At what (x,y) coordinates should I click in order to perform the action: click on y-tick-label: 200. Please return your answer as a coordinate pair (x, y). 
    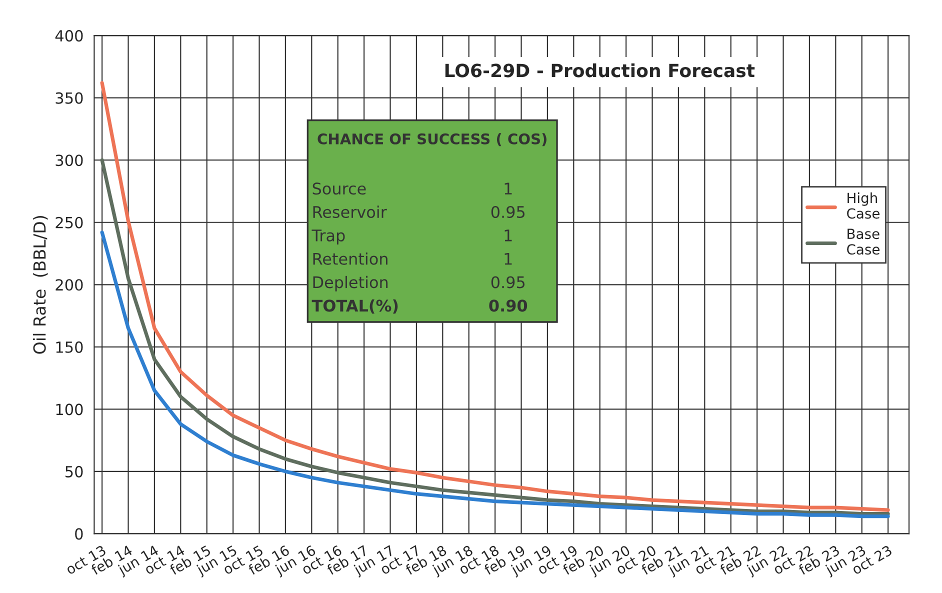
    Looking at the image, I should click on (69, 285).